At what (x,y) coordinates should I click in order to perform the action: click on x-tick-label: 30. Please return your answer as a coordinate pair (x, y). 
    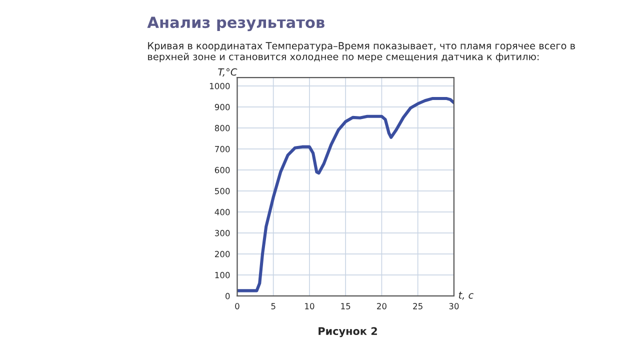
    Looking at the image, I should click on (454, 306).